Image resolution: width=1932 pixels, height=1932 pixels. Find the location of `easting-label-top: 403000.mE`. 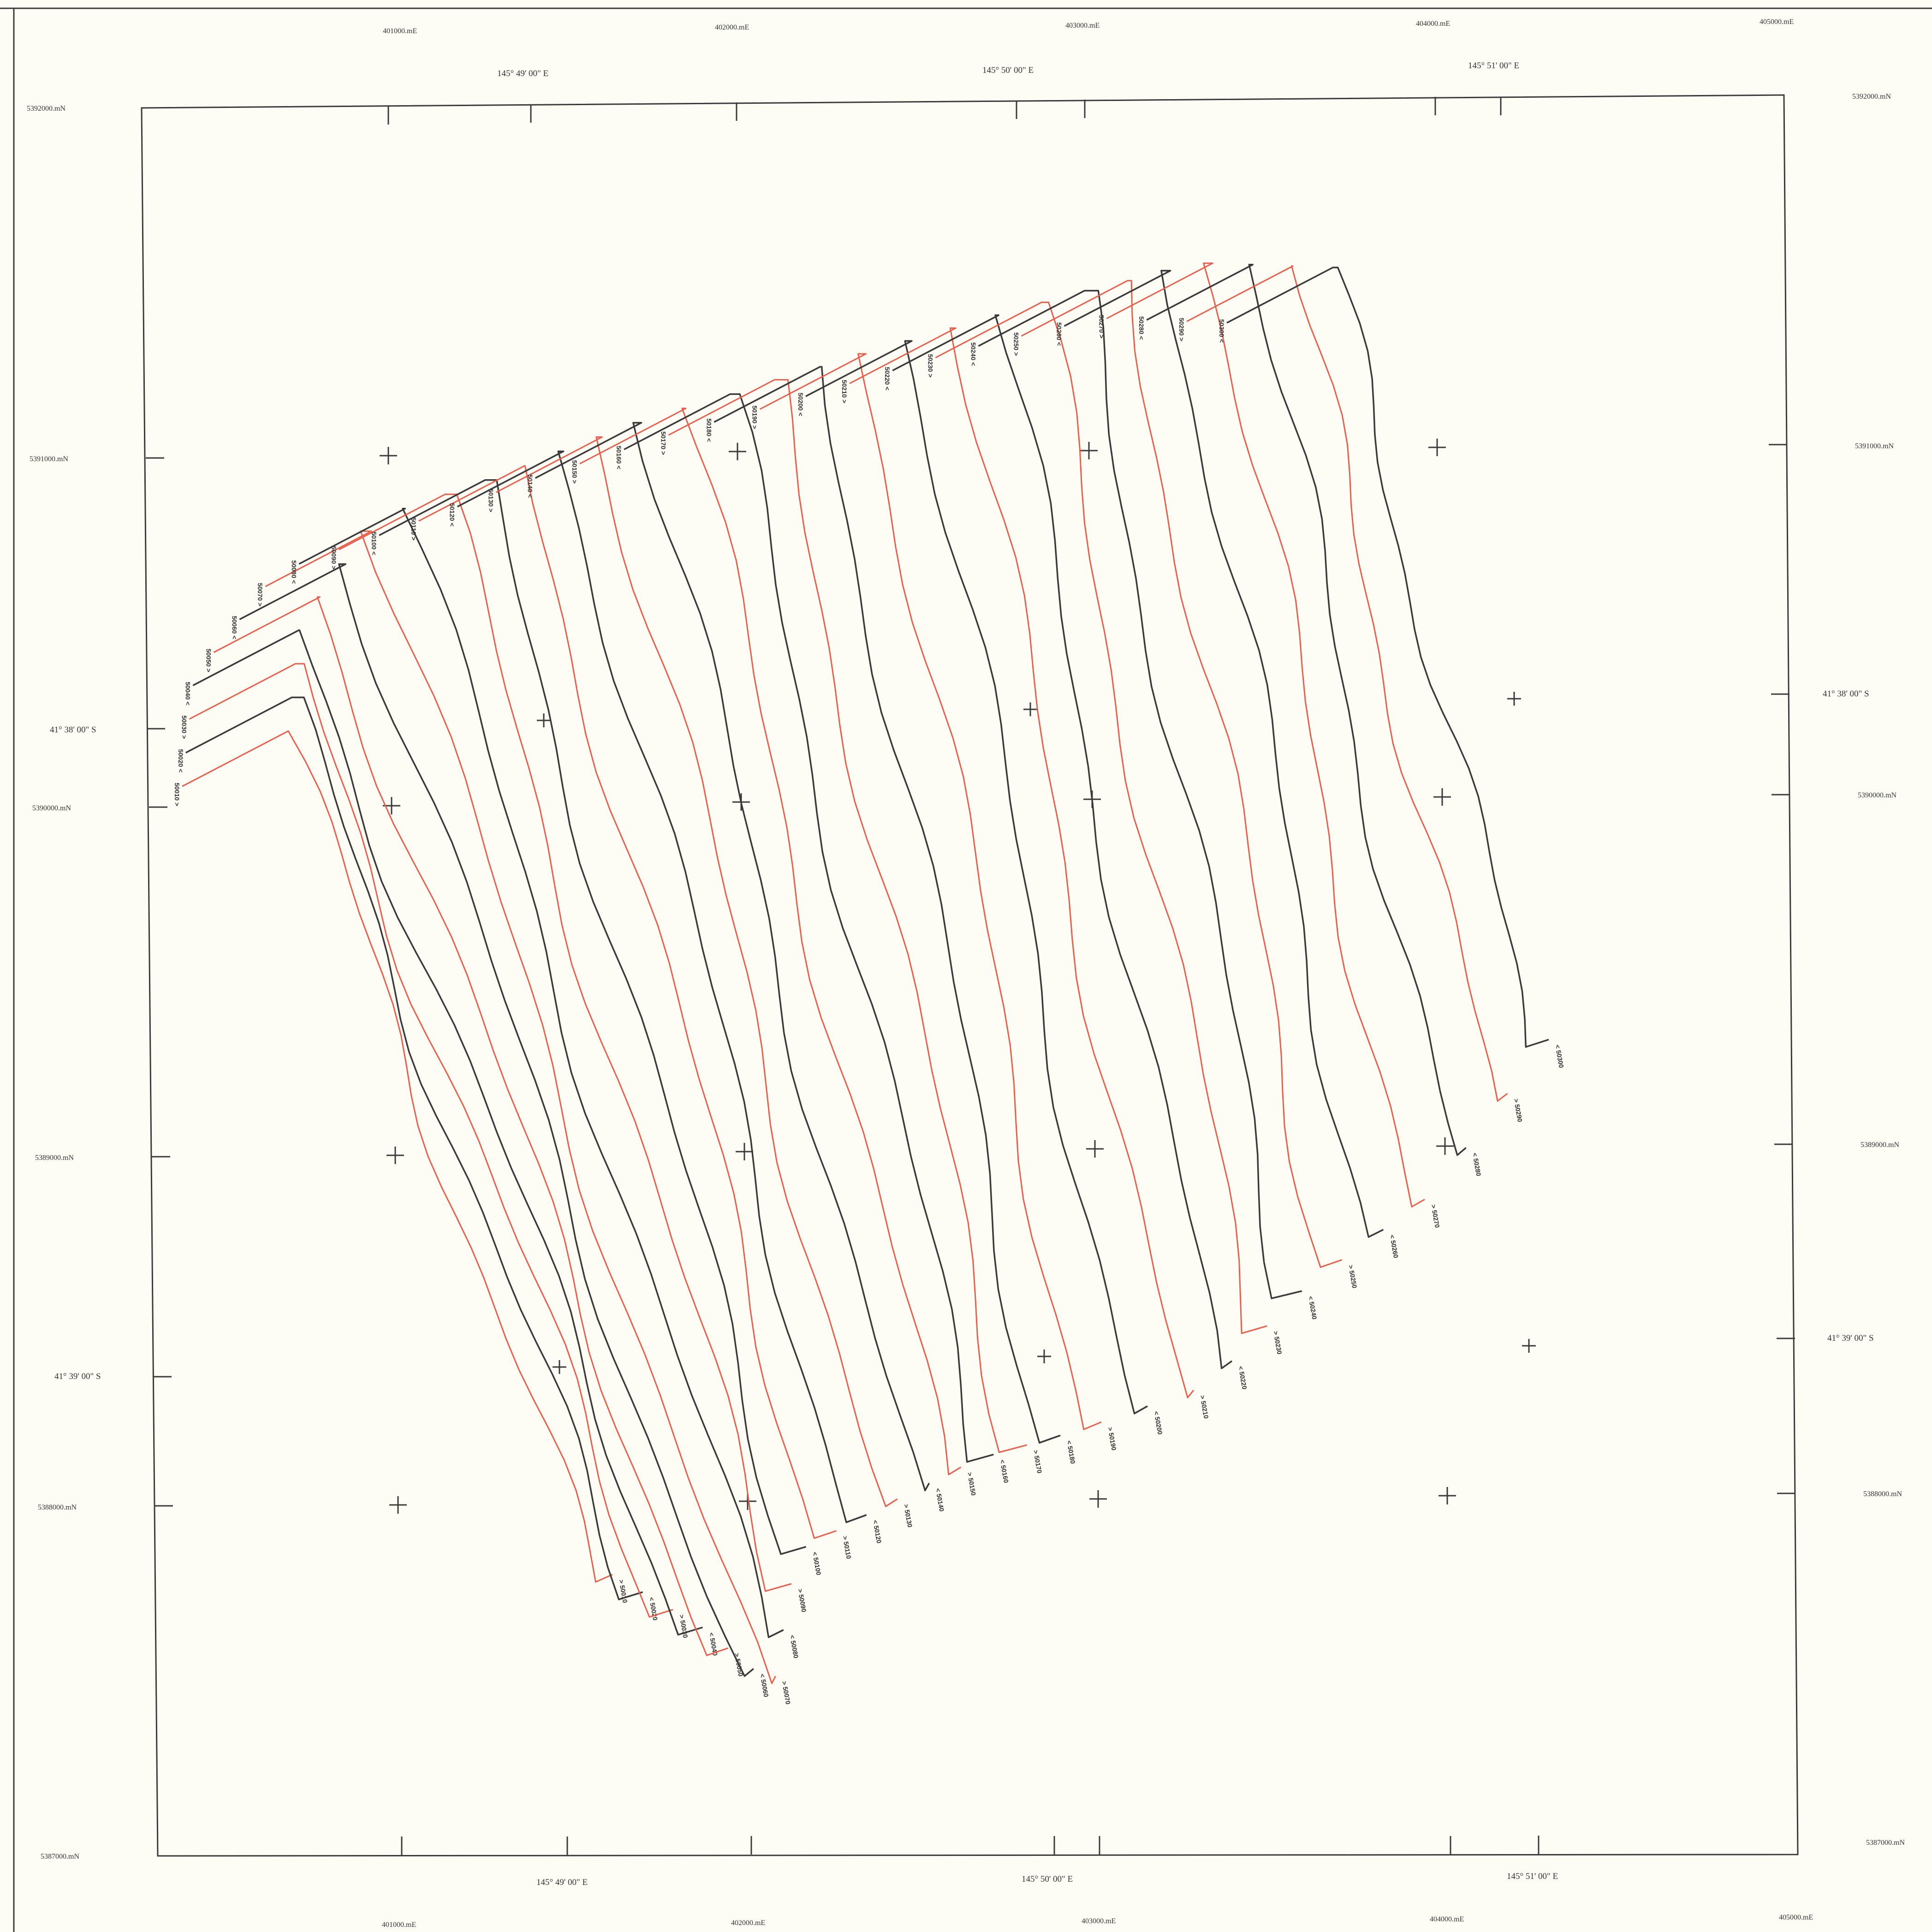

easting-label-top: 403000.mE is located at coordinates (1082, 26).